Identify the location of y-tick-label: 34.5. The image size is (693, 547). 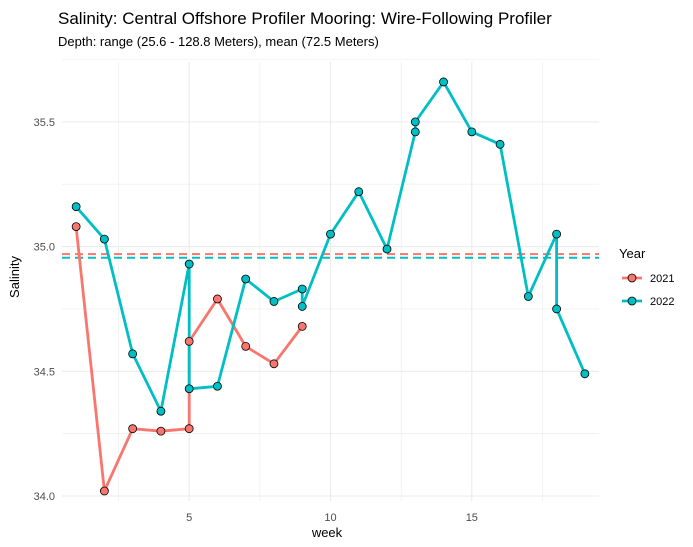
(44, 372).